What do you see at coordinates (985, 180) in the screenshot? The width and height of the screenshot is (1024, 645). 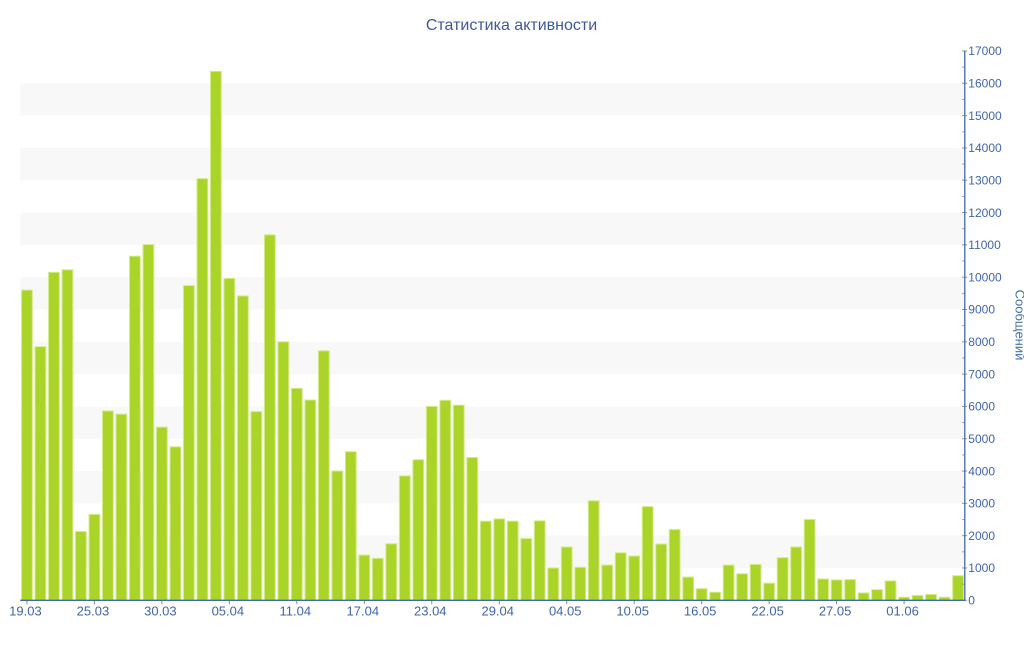 I see `svg-text: 13000` at bounding box center [985, 180].